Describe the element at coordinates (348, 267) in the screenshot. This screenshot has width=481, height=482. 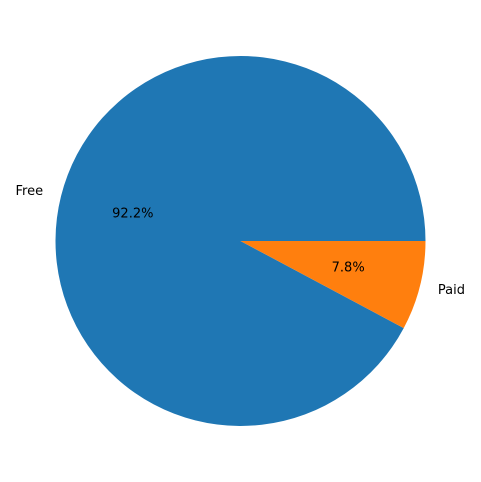
I see `percent-label-paid: 7.8%` at that location.